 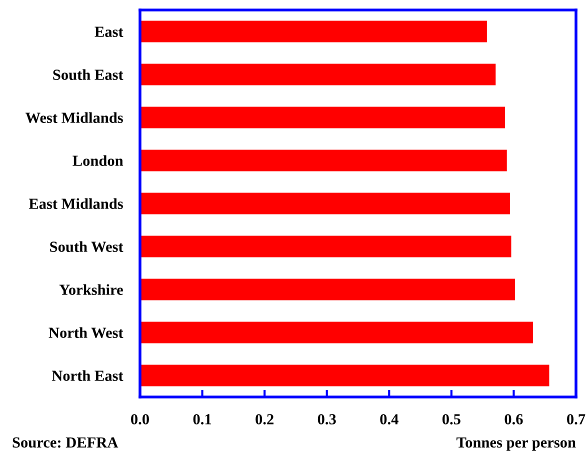 I want to click on y-tick-label: South West, so click(x=87, y=246).